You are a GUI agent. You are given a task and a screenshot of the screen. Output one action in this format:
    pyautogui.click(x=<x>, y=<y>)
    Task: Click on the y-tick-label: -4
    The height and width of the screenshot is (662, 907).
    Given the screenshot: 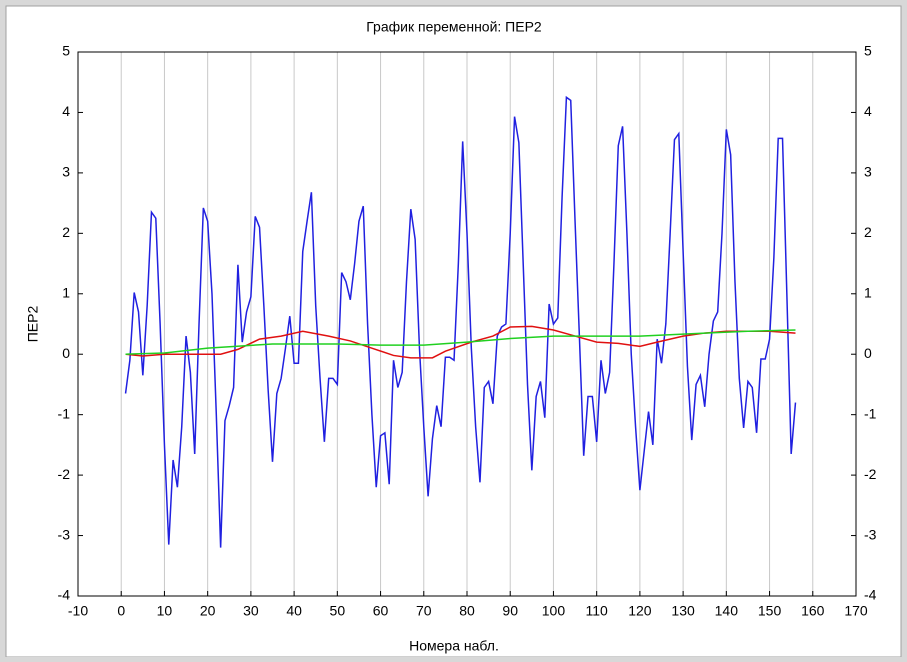 What is the action you would take?
    pyautogui.click(x=64, y=595)
    